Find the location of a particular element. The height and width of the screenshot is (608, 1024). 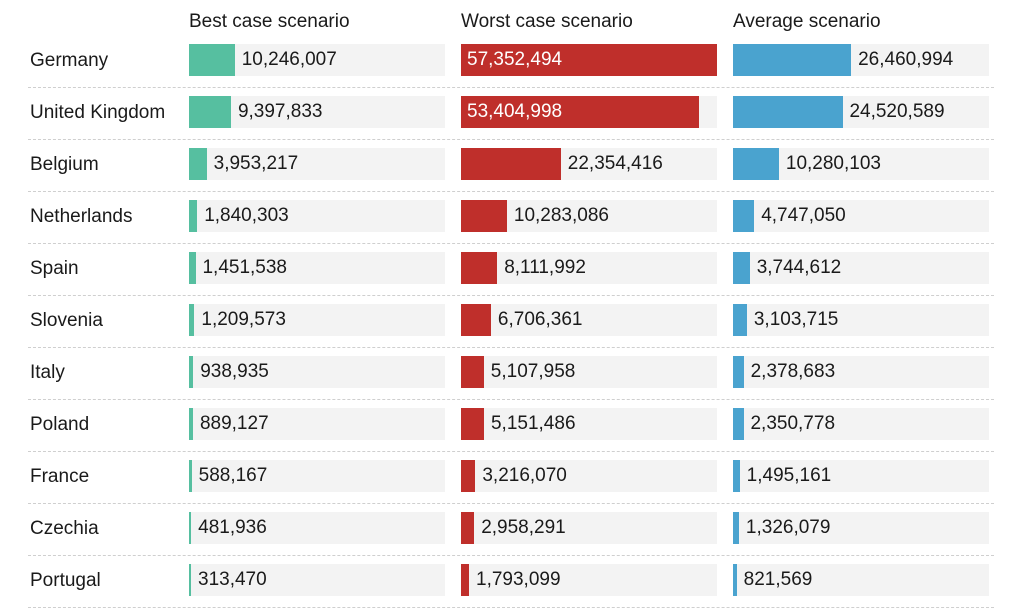

table-row: Italy 938,935 5,107,958 2,378,683 is located at coordinates (511, 374).